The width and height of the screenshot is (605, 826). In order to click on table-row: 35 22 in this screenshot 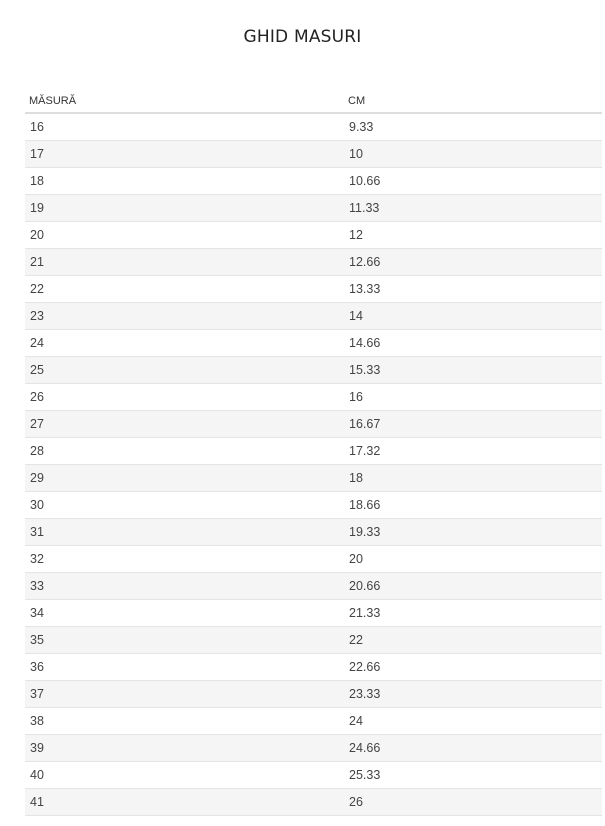, I will do `click(313, 640)`.